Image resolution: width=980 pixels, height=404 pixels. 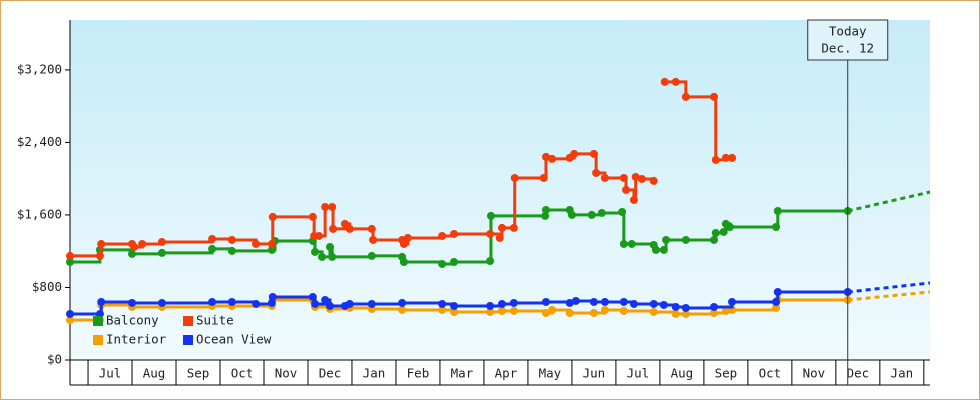 I want to click on x-tick-label: Nov, so click(x=286, y=373).